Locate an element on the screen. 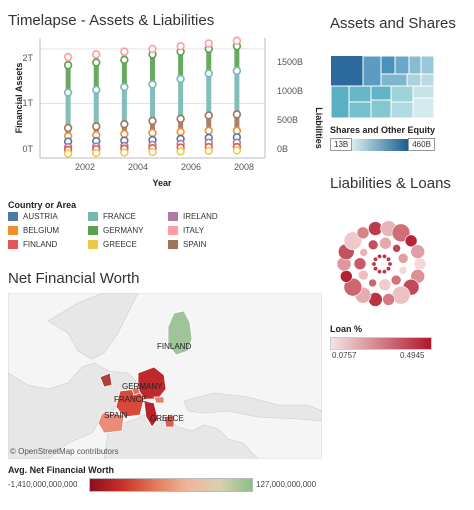 The height and width of the screenshot is (510, 474). belgium-shape is located at coordinates (136, 391).